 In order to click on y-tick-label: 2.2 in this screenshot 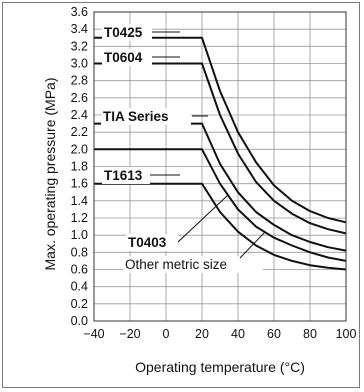, I will do `click(79, 132)`.